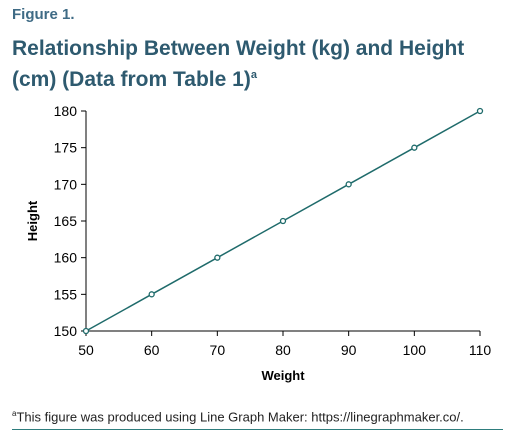 The width and height of the screenshot is (515, 441). I want to click on footnote-marker: a, so click(14, 413).